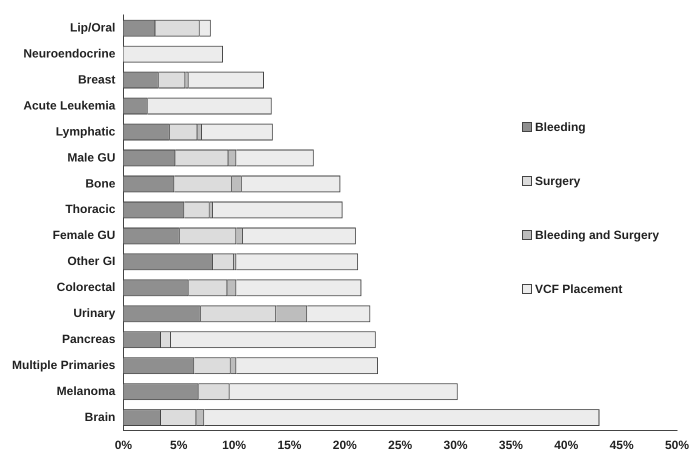  What do you see at coordinates (69, 105) in the screenshot?
I see `y-tick-label: Acute Leukemia` at bounding box center [69, 105].